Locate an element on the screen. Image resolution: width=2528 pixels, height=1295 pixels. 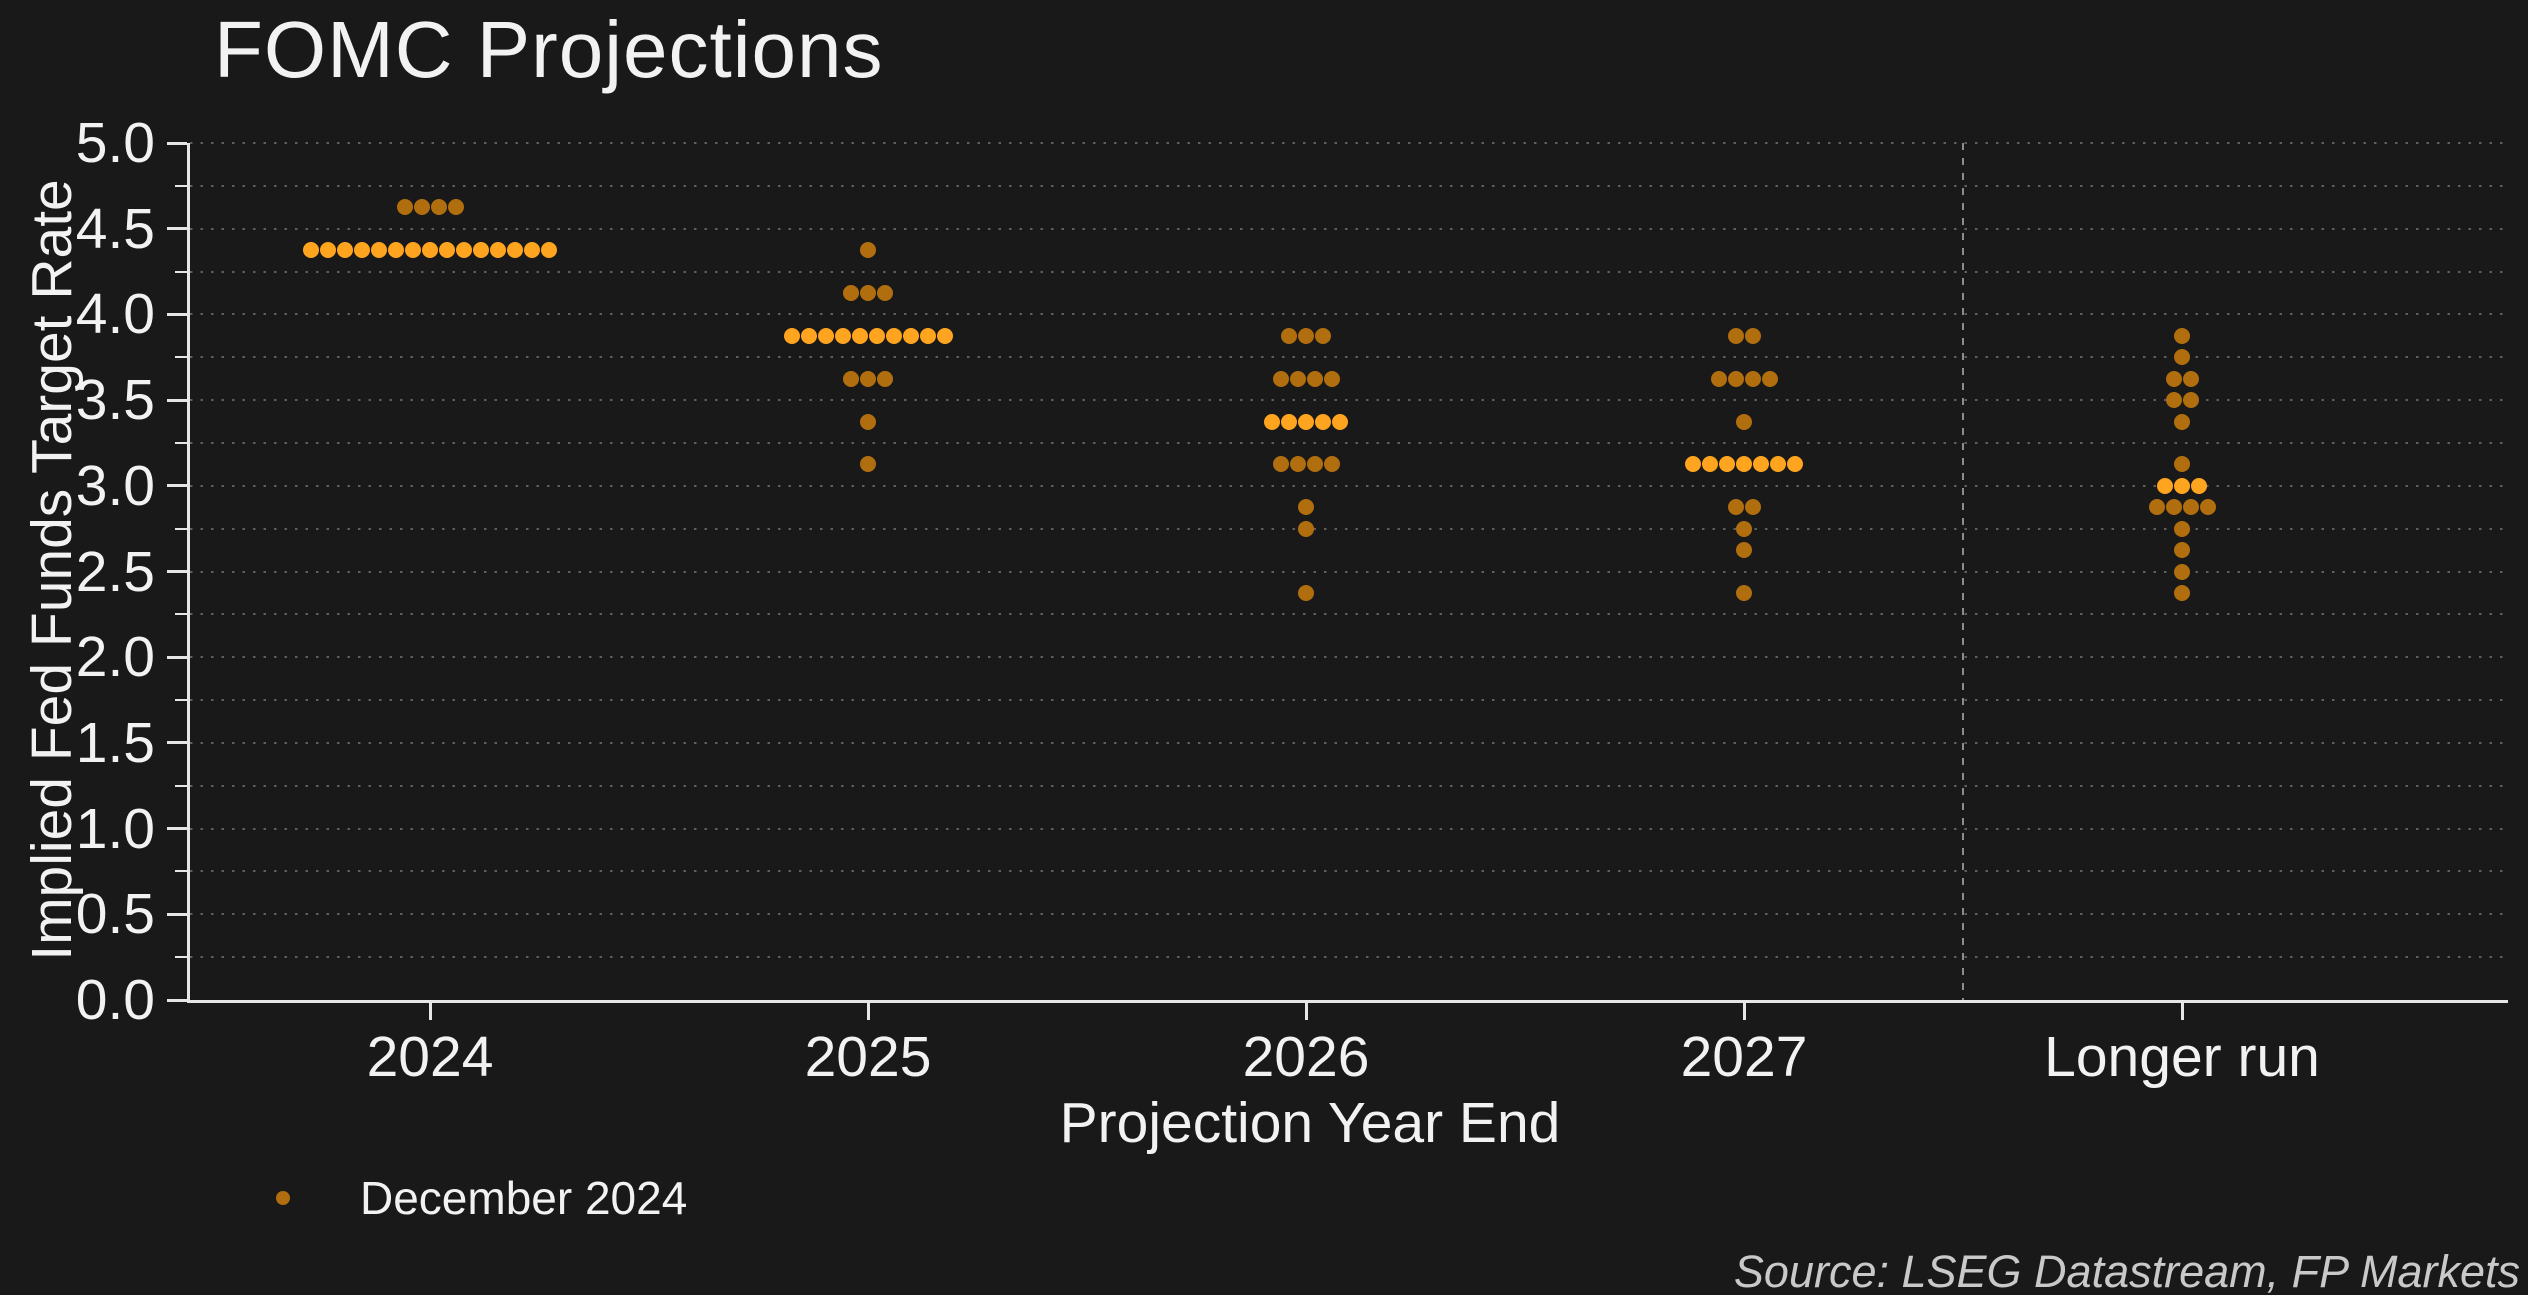
y-tick-label: 4.0 is located at coordinates (115, 314).